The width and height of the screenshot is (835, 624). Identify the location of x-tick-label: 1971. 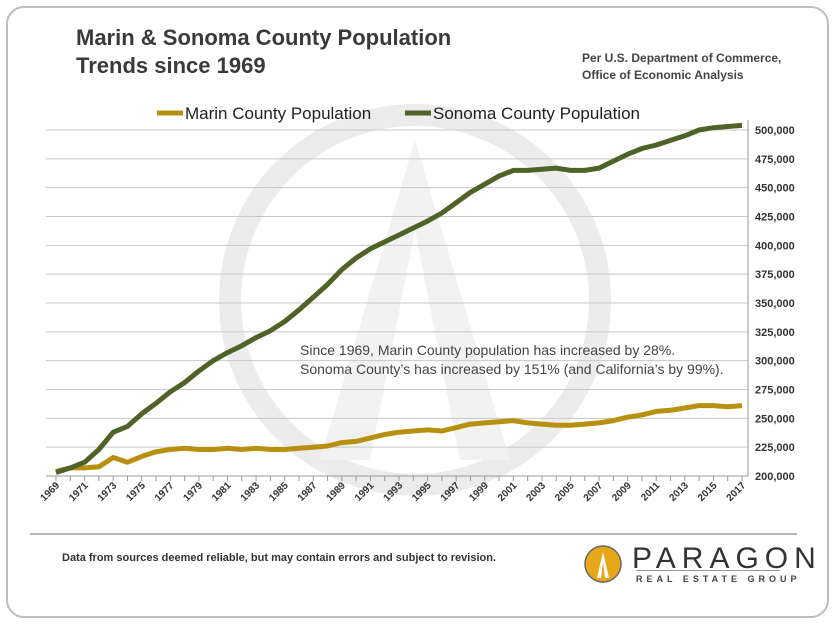
(79, 492).